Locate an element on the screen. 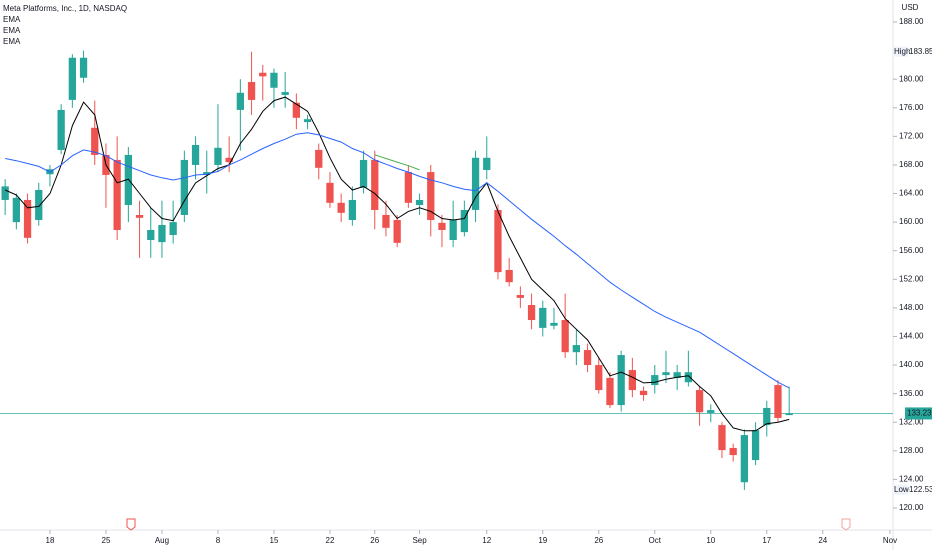  marker-value: 183.85 is located at coordinates (920, 51).